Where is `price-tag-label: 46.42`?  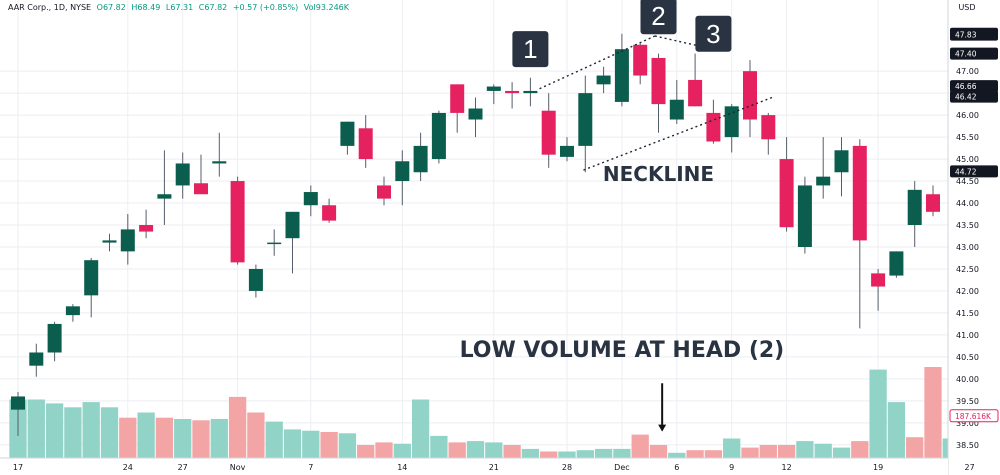 price-tag-label: 46.42 is located at coordinates (966, 97).